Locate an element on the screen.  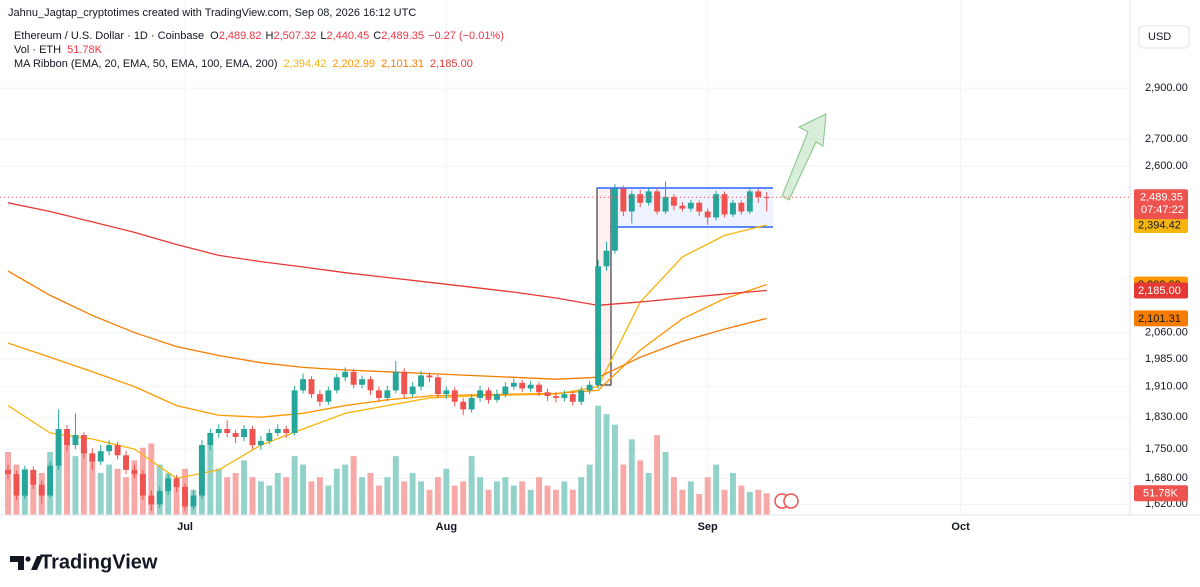
y-tick-label: 2,600.00 is located at coordinates (1166, 166).